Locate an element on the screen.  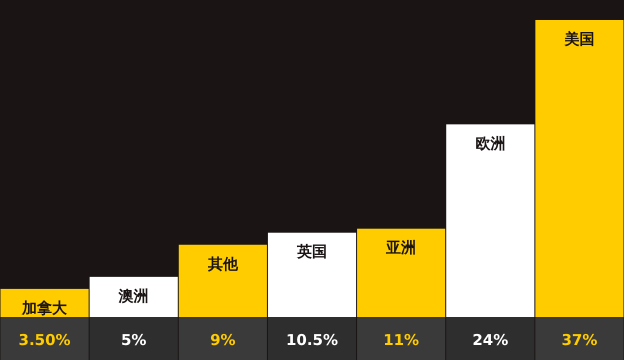
x-tick-label: 亚洲 is located at coordinates (400, 247).